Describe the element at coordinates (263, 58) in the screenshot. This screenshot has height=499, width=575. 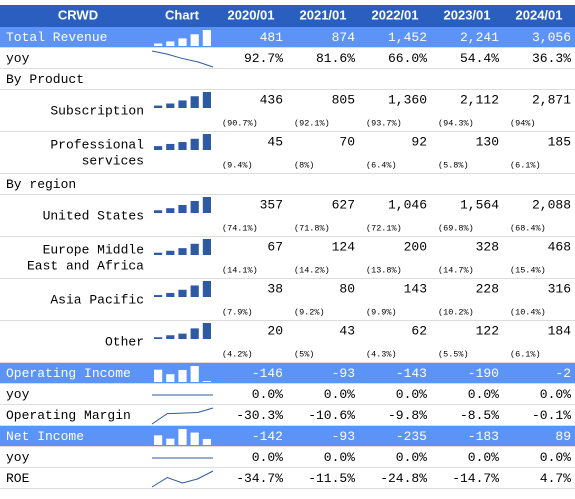
I see `cell-value: 92.7%` at that location.